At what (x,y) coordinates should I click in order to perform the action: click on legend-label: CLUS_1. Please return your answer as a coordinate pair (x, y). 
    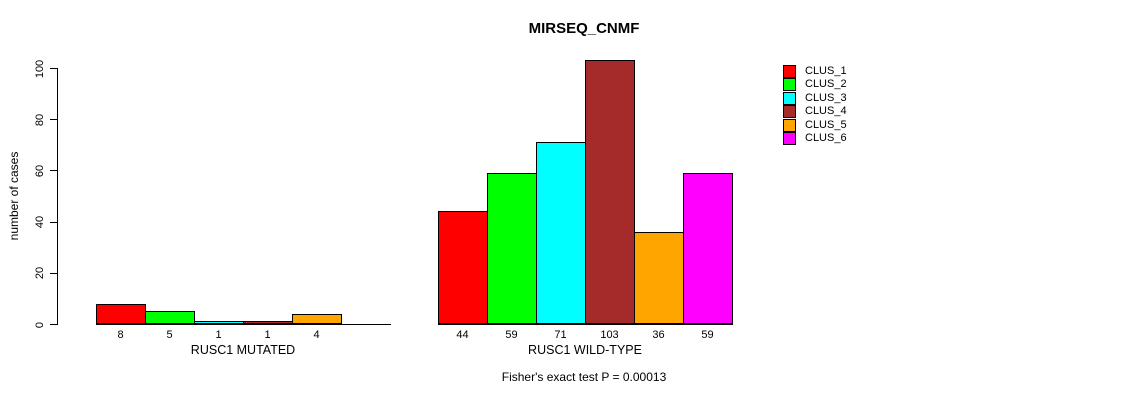
    Looking at the image, I should click on (826, 71).